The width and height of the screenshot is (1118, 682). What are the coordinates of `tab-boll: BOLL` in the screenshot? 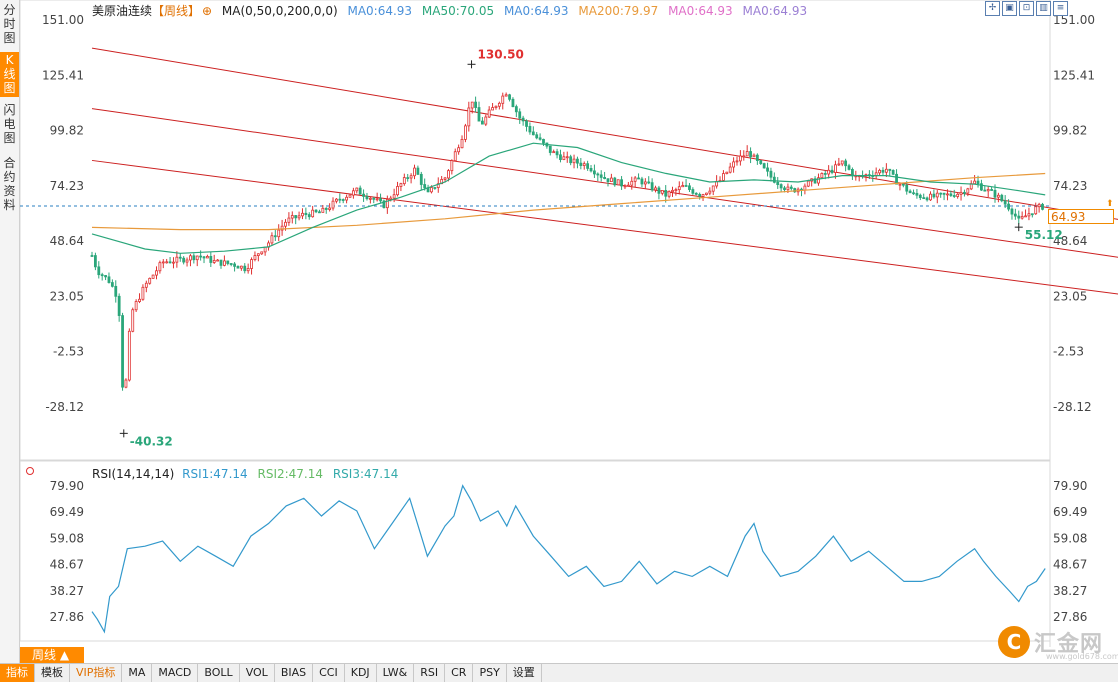 It's located at (219, 673).